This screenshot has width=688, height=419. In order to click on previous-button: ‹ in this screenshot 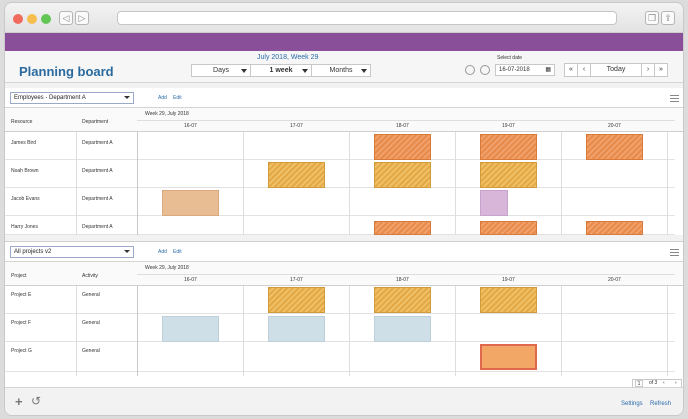, I will do `click(584, 70)`.